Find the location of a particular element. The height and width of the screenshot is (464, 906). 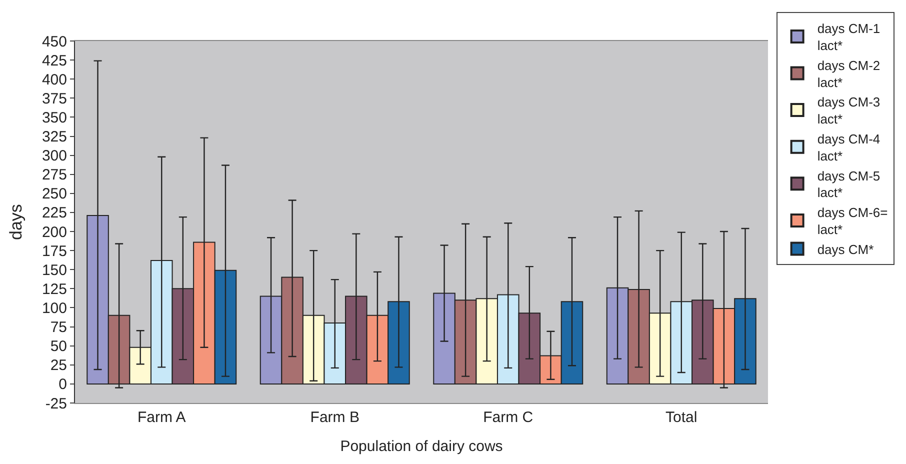

y-tick-label: 150 is located at coordinates (54, 270).